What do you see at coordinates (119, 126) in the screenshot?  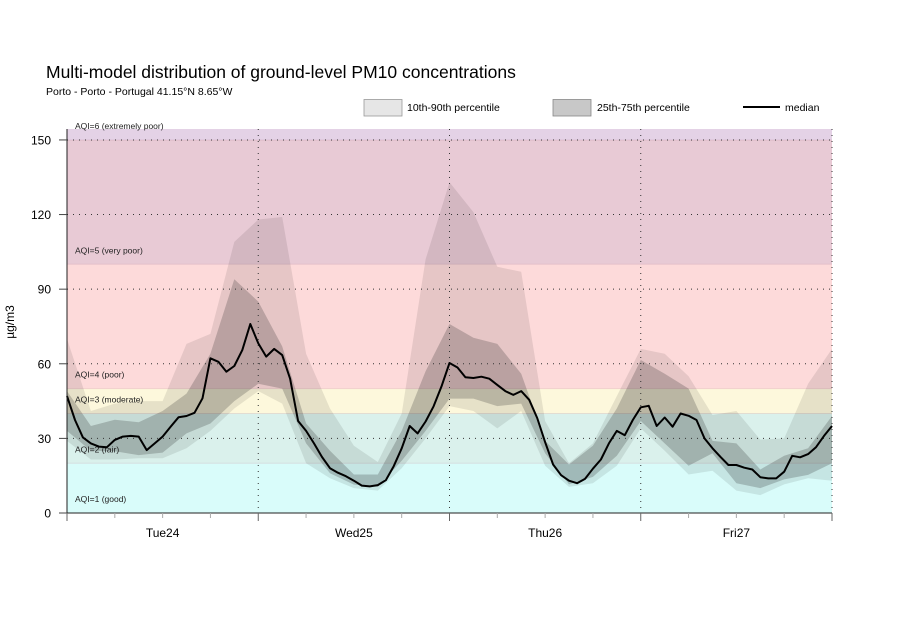 I see `aqi-band-label: AQI=6 (extremely poor)` at bounding box center [119, 126].